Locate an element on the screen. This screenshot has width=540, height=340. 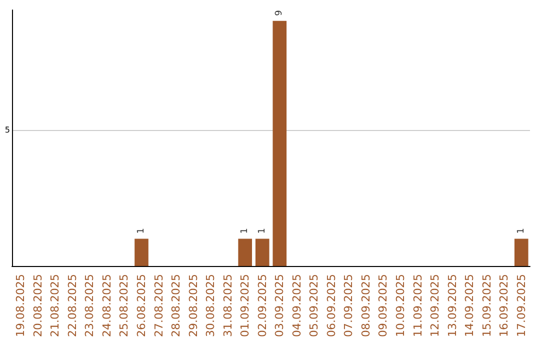
y-tick-label: 5 is located at coordinates (7, 129).